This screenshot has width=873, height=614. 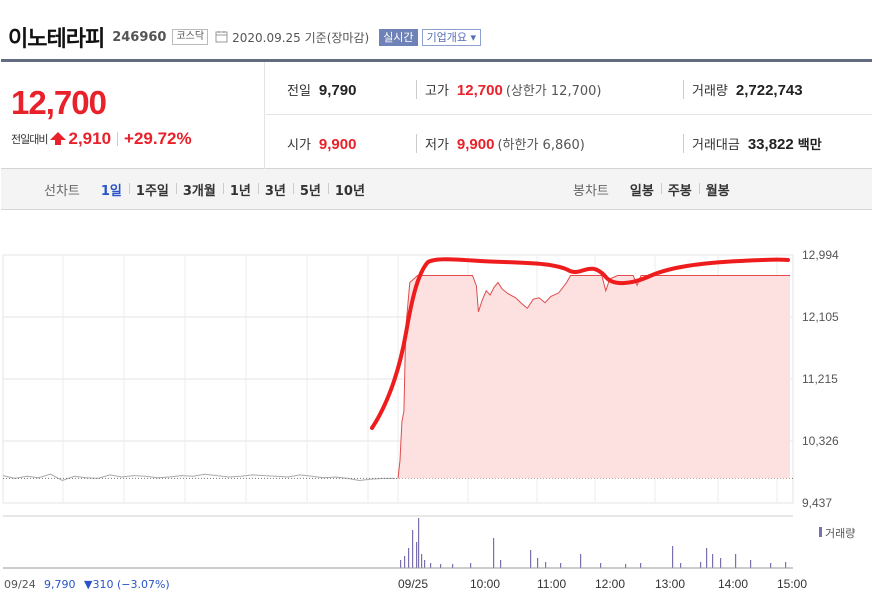 What do you see at coordinates (817, 503) in the screenshot?
I see `y-tick-label: 9,437` at bounding box center [817, 503].